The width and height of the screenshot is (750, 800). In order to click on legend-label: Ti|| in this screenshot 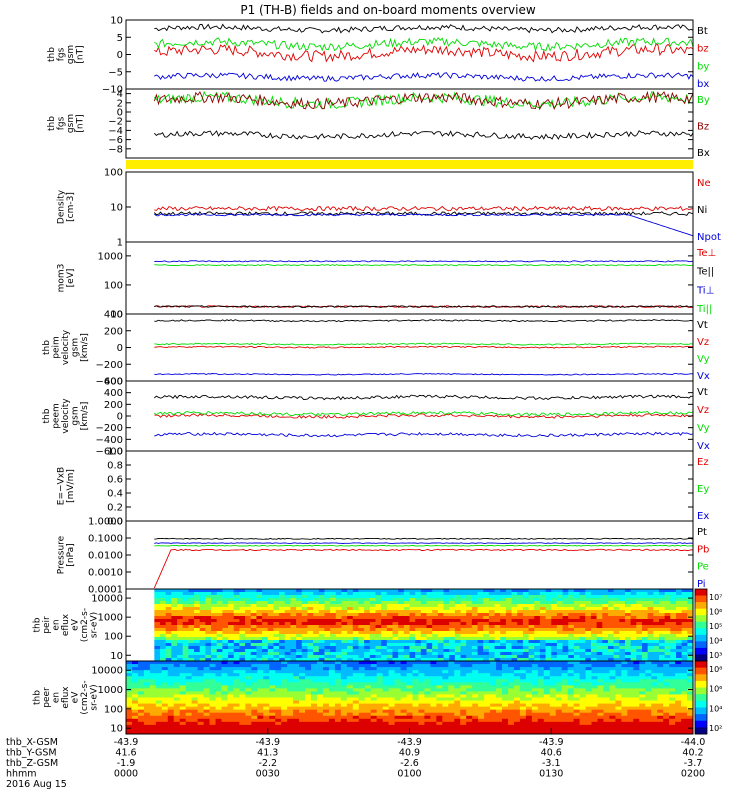, I will do `click(704, 309)`.